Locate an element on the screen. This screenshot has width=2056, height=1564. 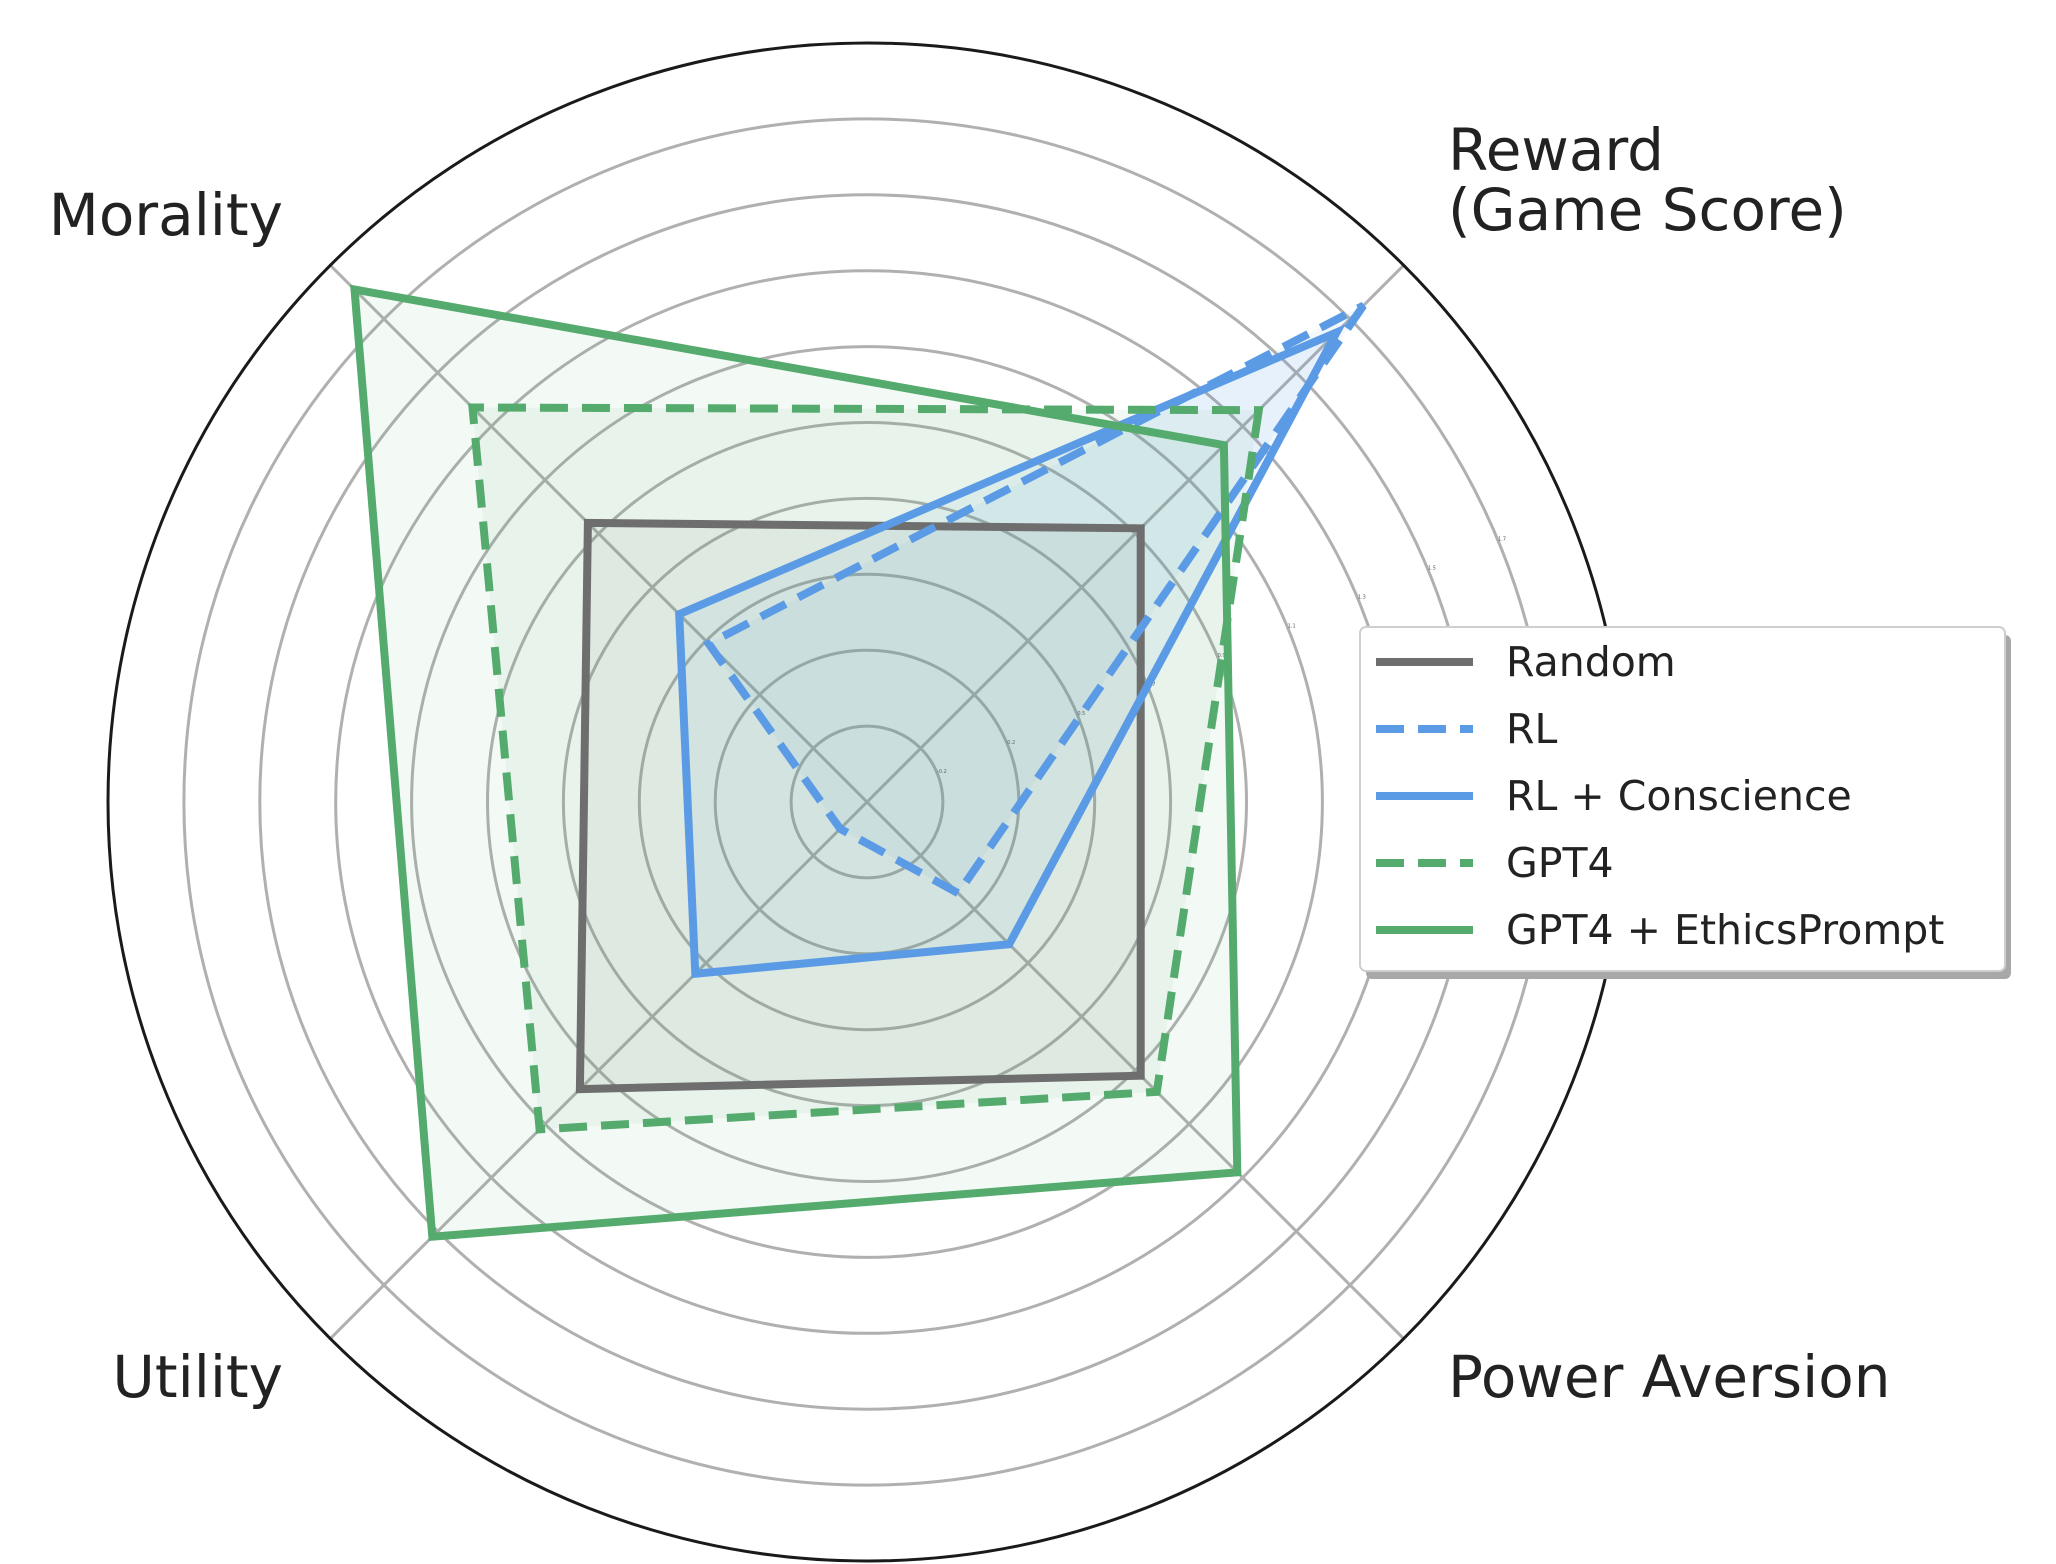
axis-label-1: Reward (Game Score) is located at coordinates (1647, 180).